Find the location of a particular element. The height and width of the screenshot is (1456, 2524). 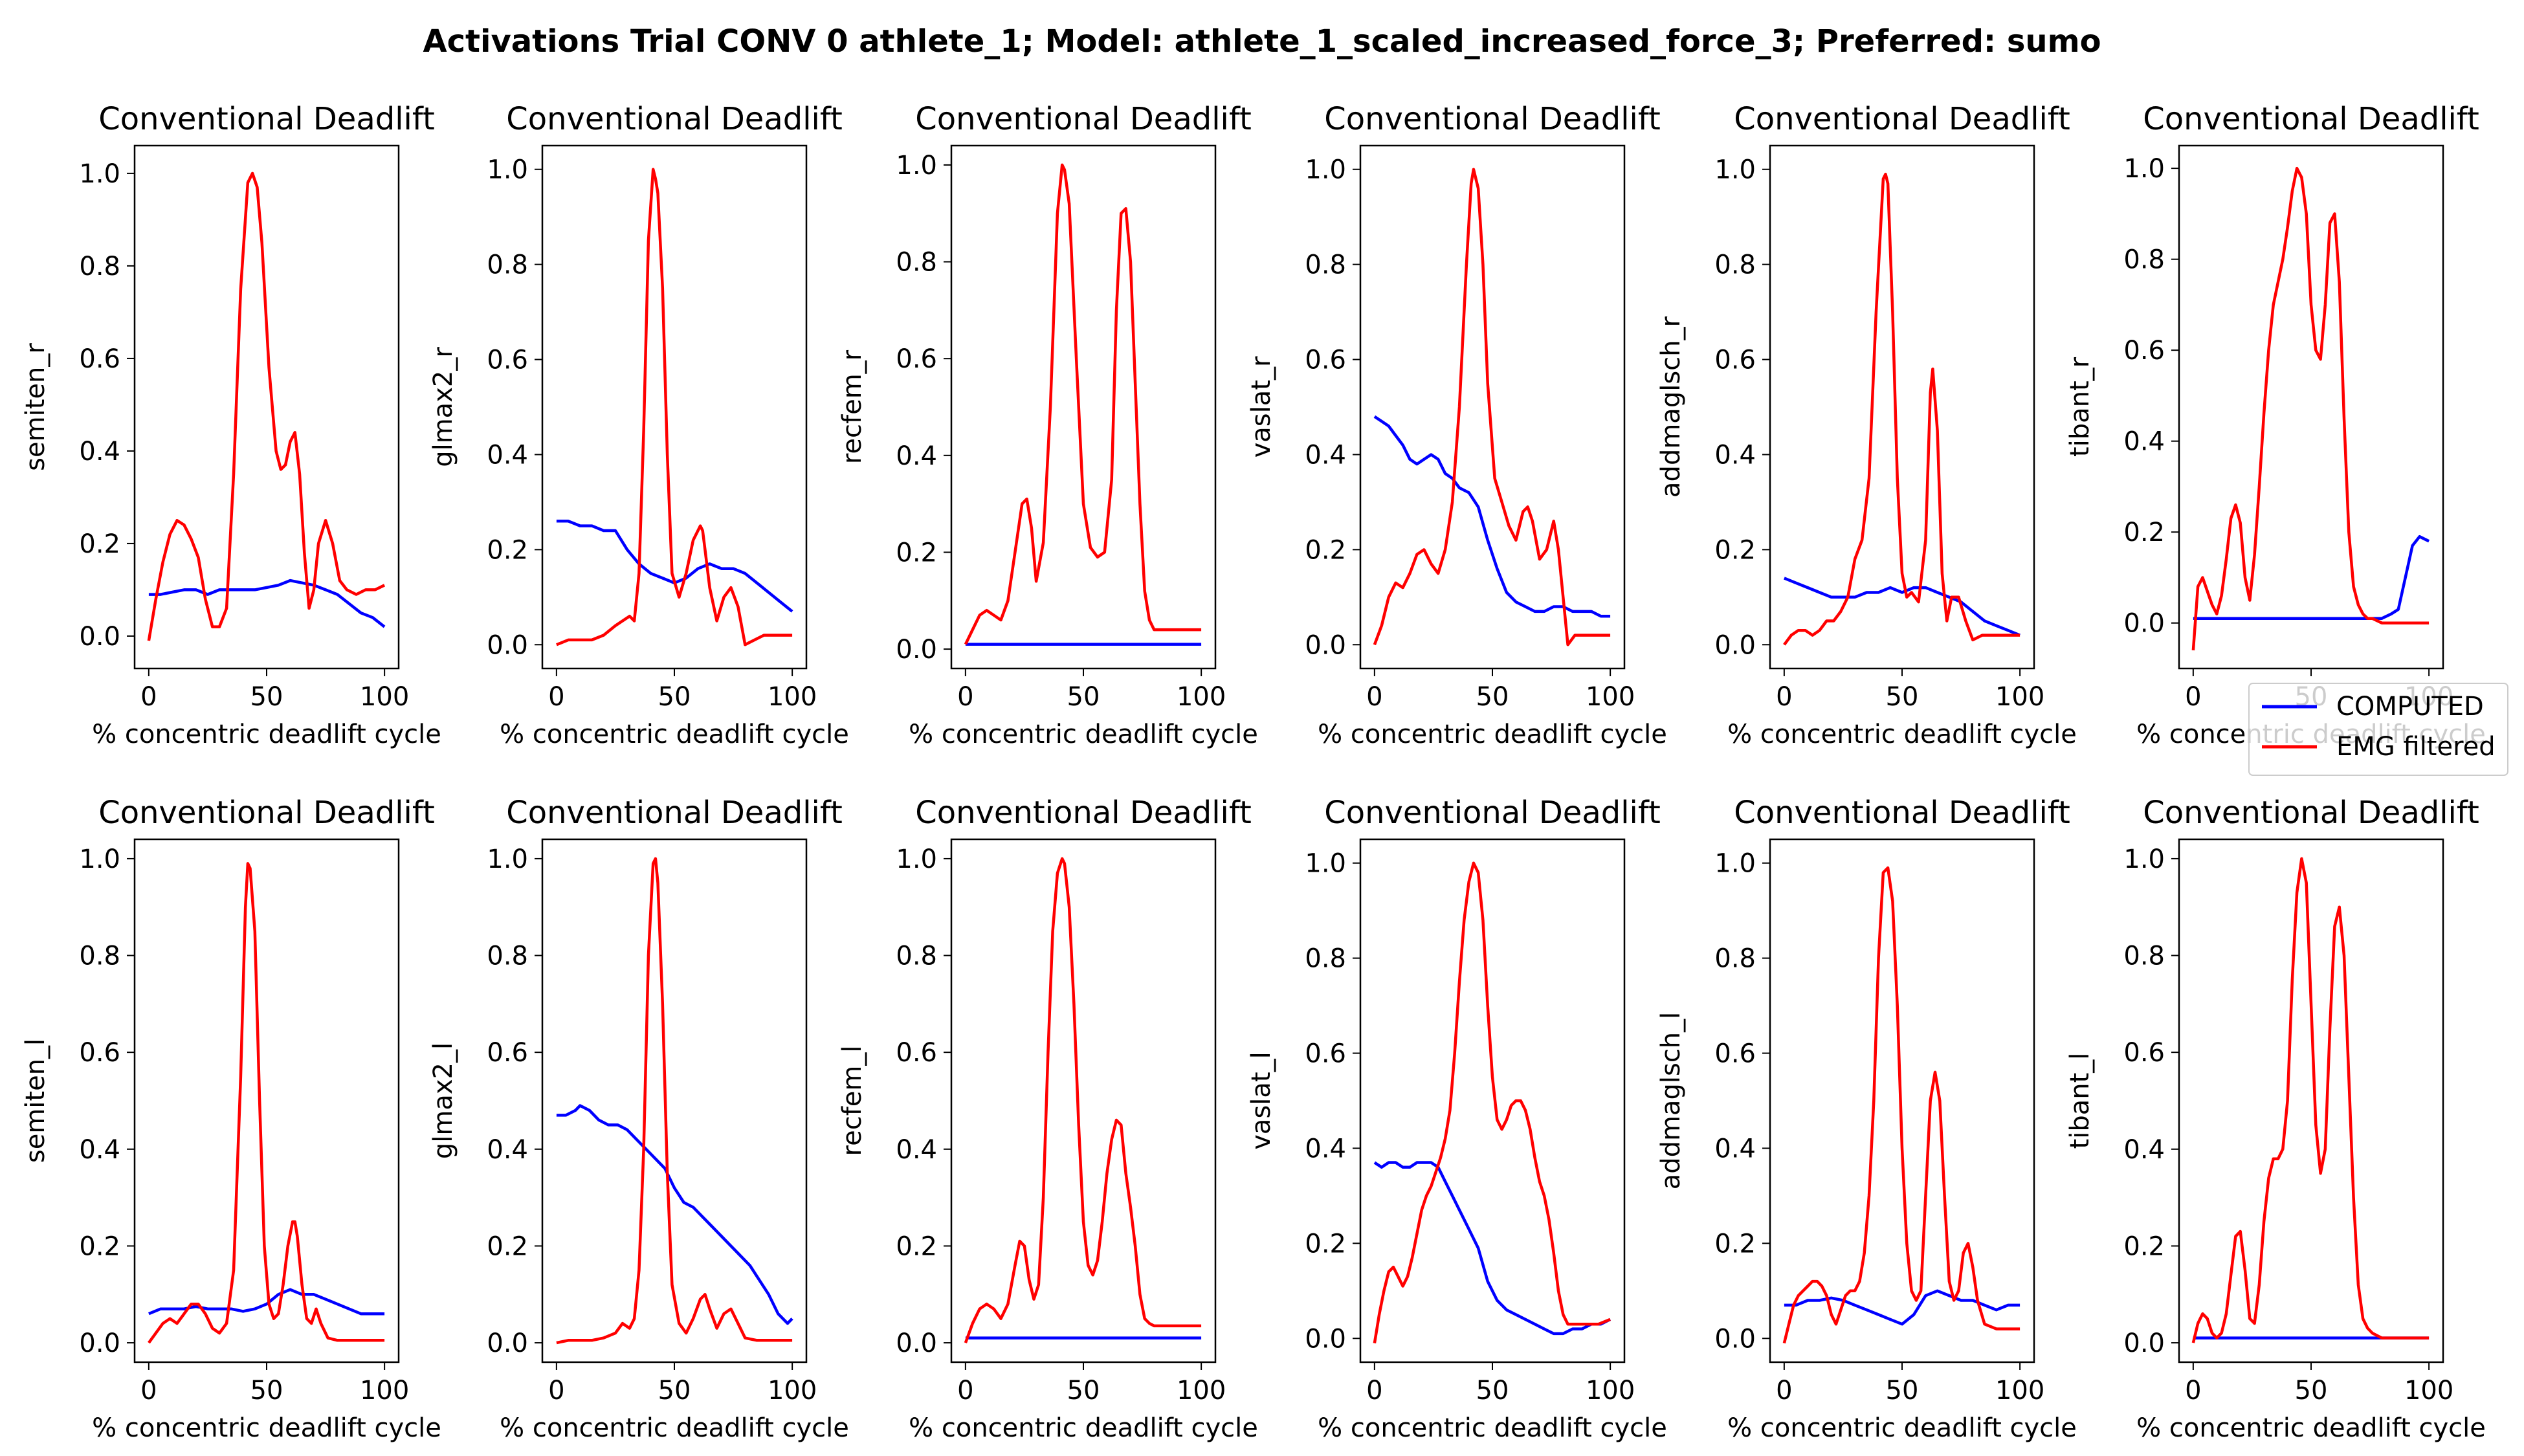

y-axis-label: semiten_r is located at coordinates (35, 407).